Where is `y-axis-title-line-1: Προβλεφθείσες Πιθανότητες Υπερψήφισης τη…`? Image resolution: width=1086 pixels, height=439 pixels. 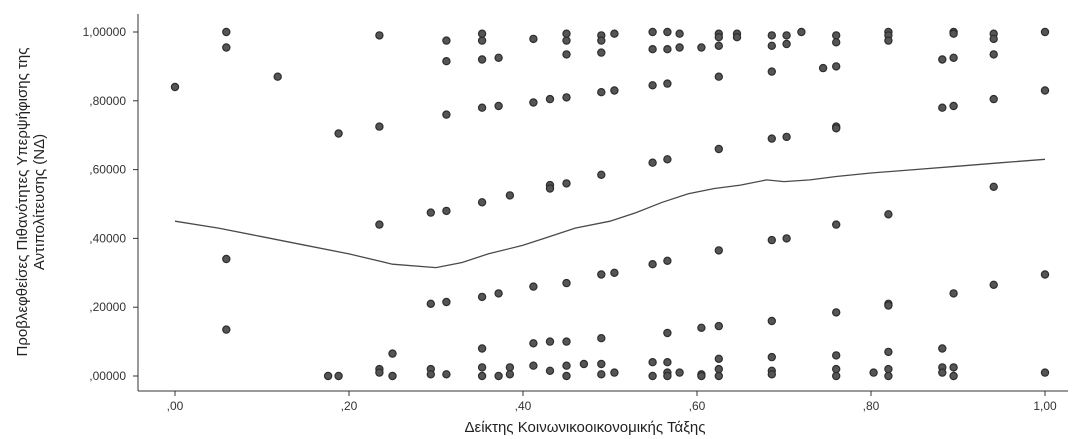
y-axis-title-line-1: Προβλεφθείσες Πιθανότητες Υπερψήφισης τη… is located at coordinates (22, 202).